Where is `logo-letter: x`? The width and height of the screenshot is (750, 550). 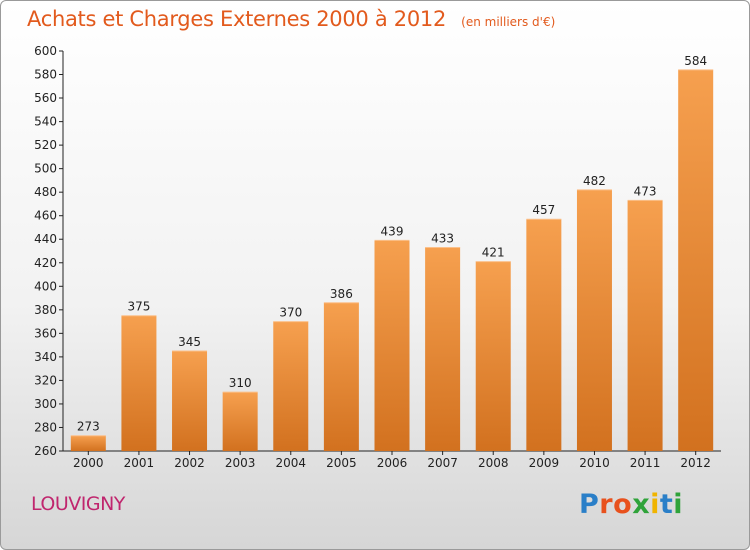
logo-letter: x is located at coordinates (641, 504).